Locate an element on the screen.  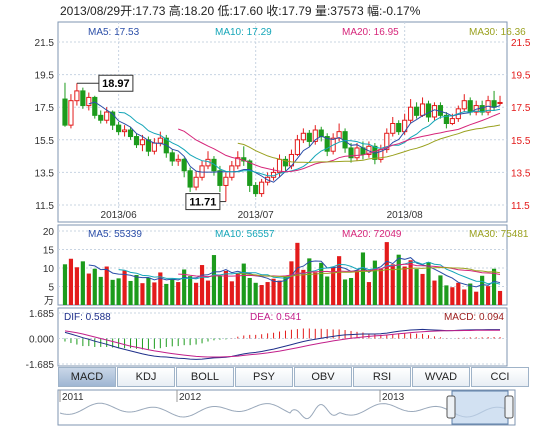
close-value: 17.79 is located at coordinates (296, 11).